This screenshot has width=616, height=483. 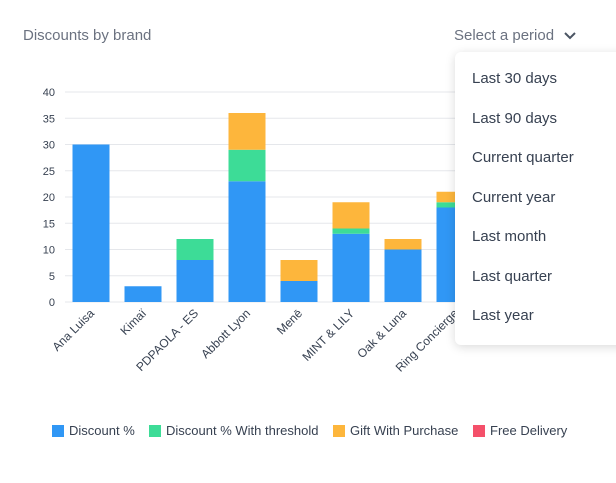 What do you see at coordinates (87, 35) in the screenshot?
I see `chart-title: Discounts by brand` at bounding box center [87, 35].